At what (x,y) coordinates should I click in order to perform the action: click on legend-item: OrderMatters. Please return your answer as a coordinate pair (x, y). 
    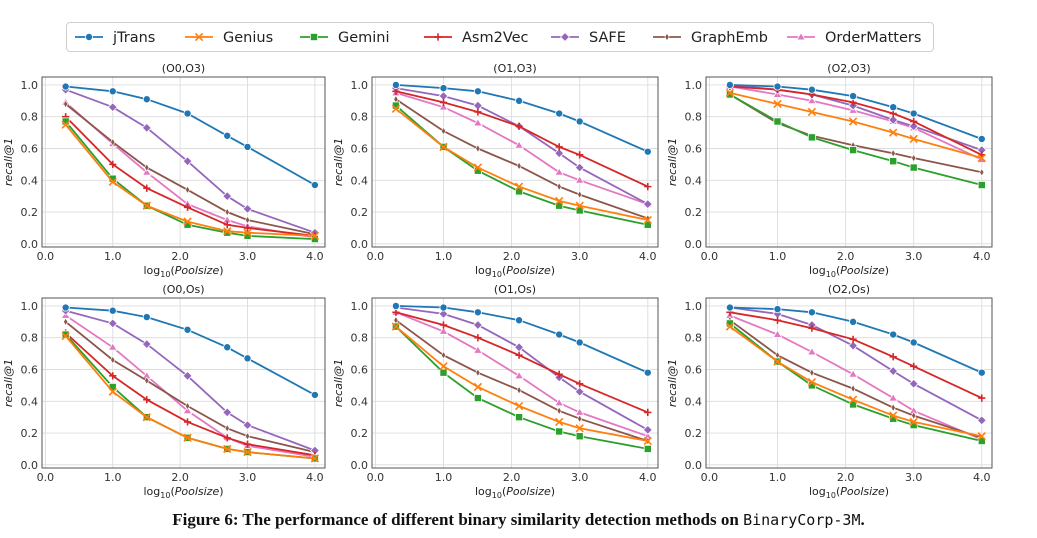
    Looking at the image, I should click on (854, 38).